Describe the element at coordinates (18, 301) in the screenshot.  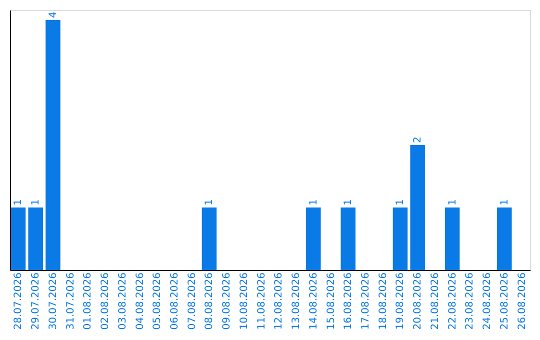
I see `x-tick-label: 28.07.2026` at that location.